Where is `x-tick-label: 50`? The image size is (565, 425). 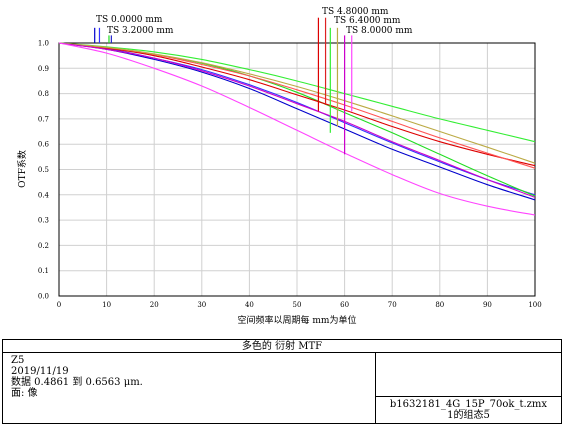
x-tick-label: 50 is located at coordinates (297, 305).